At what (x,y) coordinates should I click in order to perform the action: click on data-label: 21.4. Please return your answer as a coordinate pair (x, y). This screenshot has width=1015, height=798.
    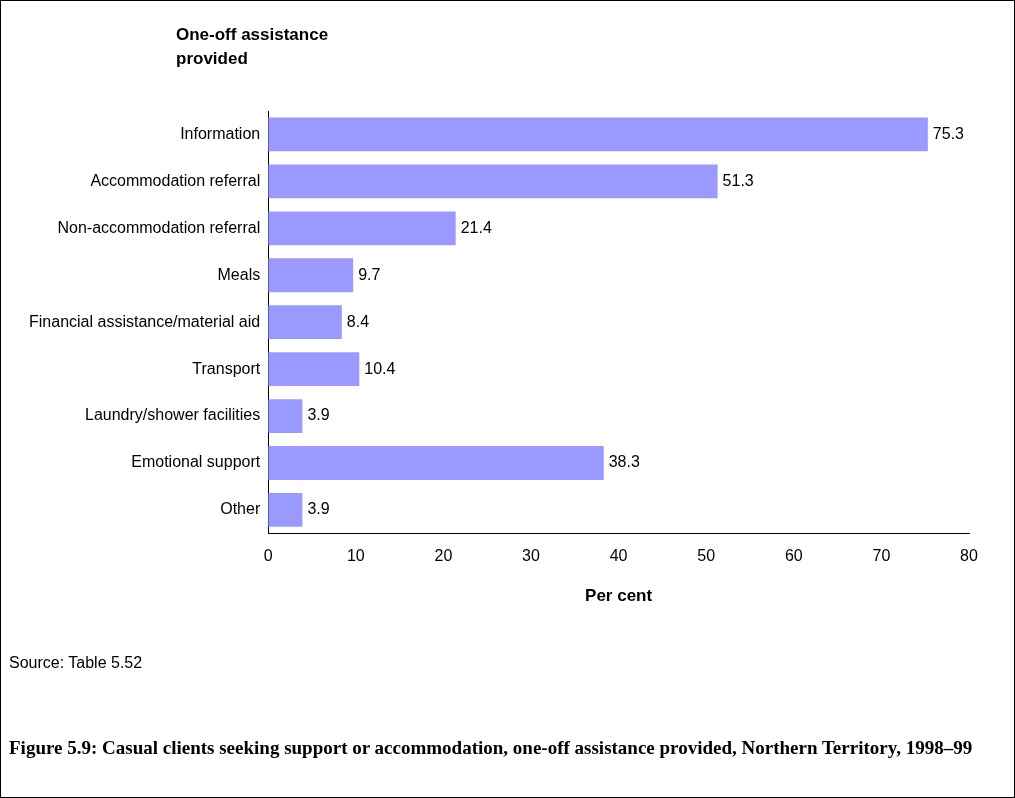
    Looking at the image, I should click on (476, 227).